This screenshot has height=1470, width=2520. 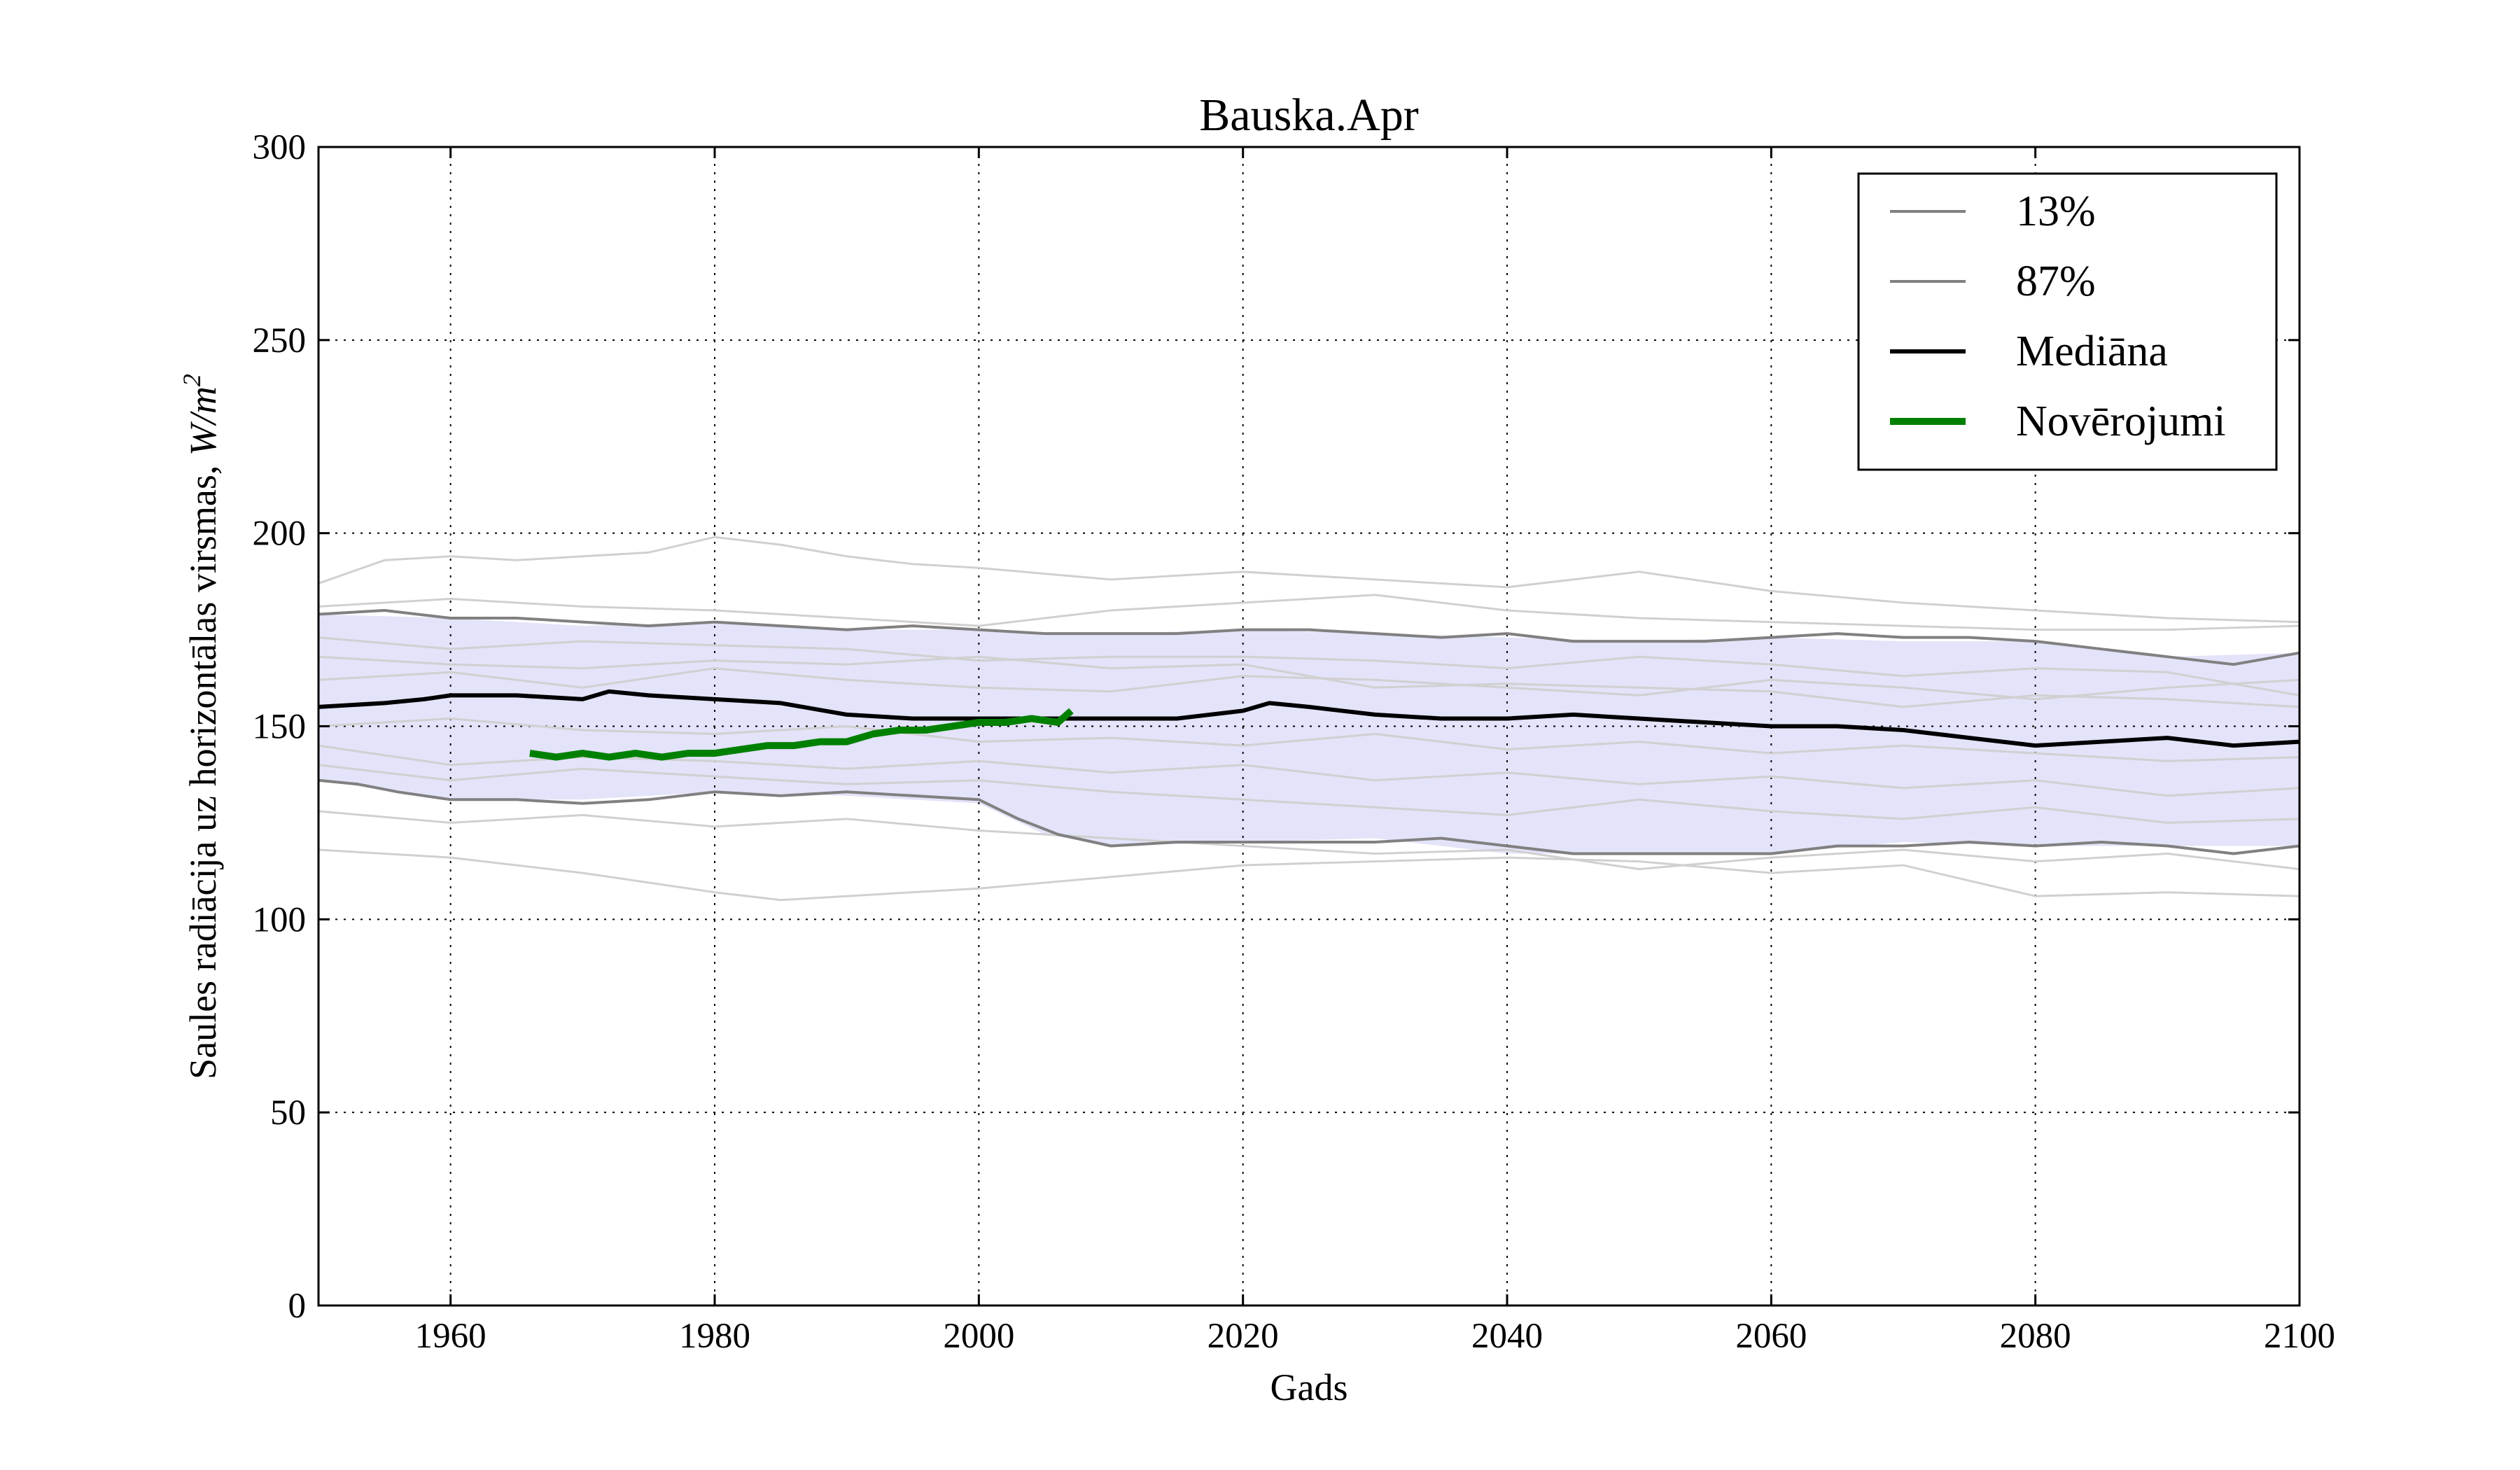 I want to click on legend-label: Novērojumi, so click(x=2121, y=421).